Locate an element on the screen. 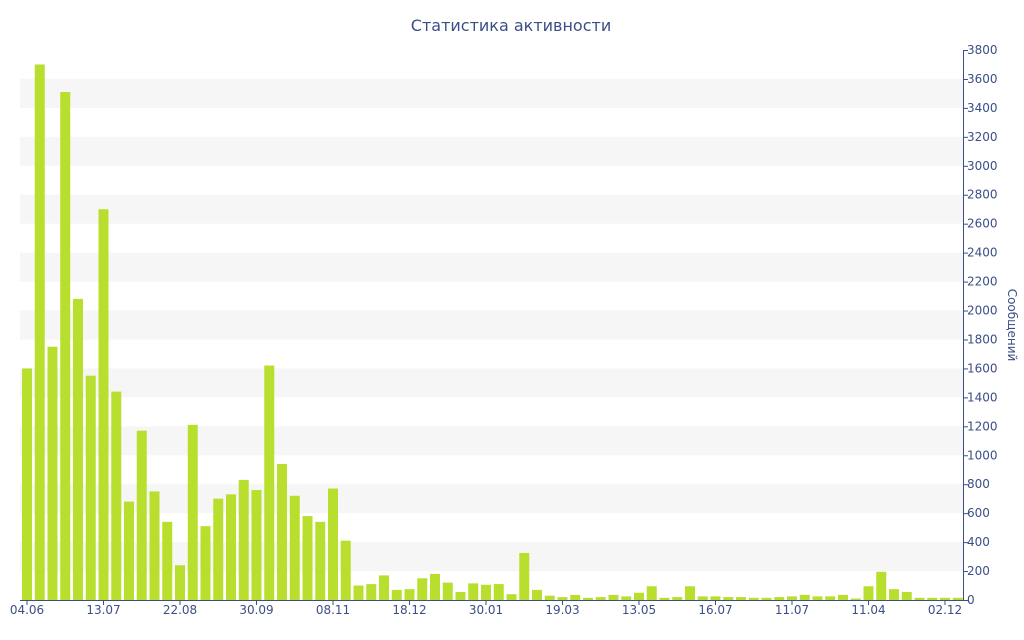 This screenshot has height=640, width=1024. x-tick-label-1: 13.07 is located at coordinates (103, 610).